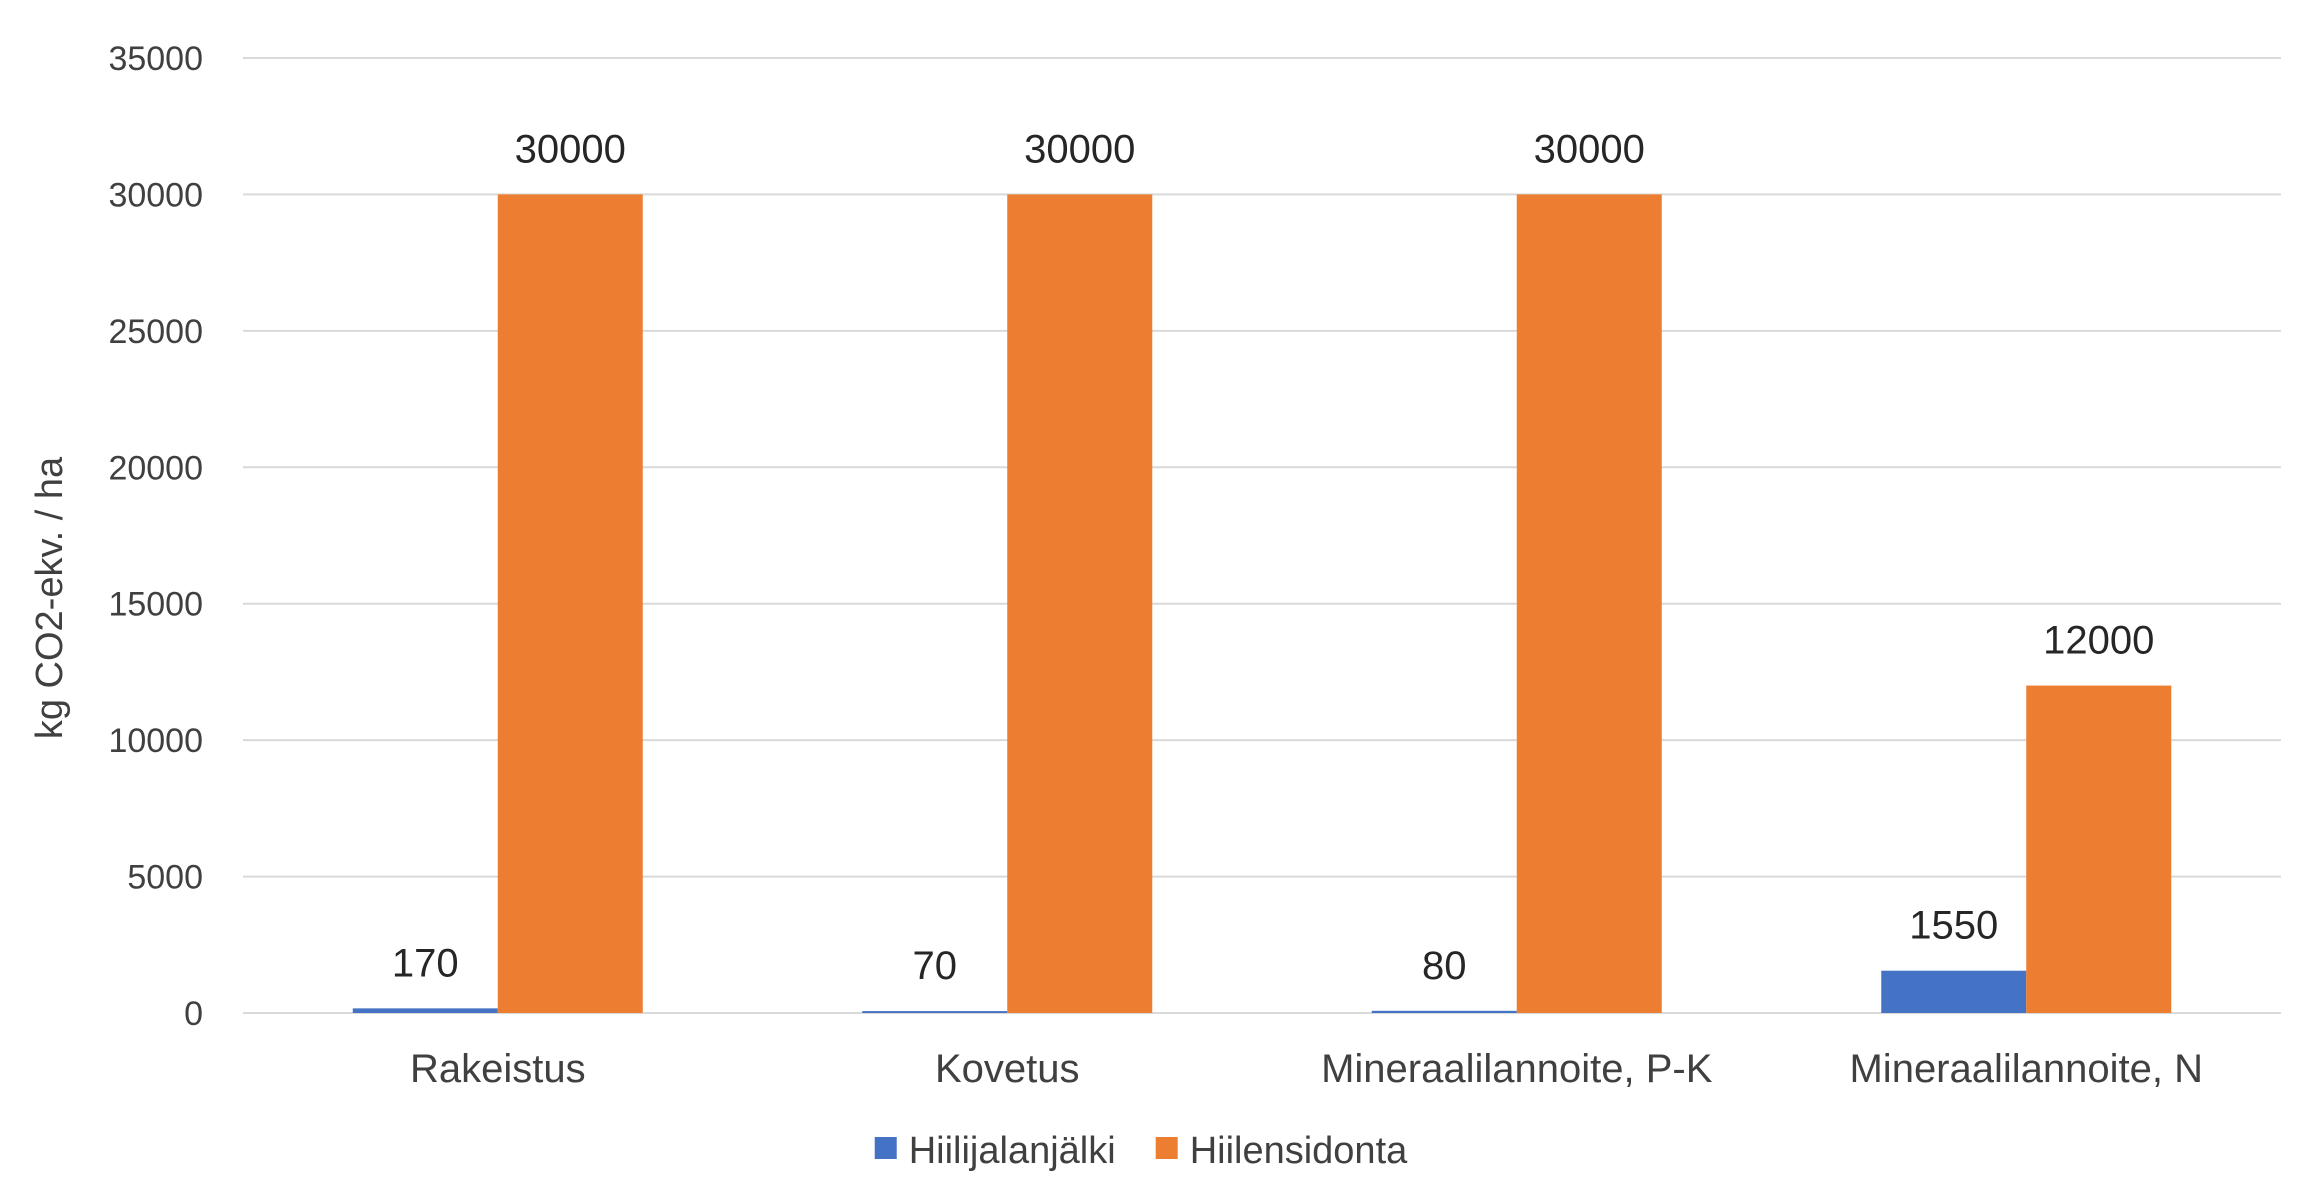 The image size is (2301, 1201). What do you see at coordinates (155, 605) in the screenshot?
I see `y-tick-label: 15000` at bounding box center [155, 605].